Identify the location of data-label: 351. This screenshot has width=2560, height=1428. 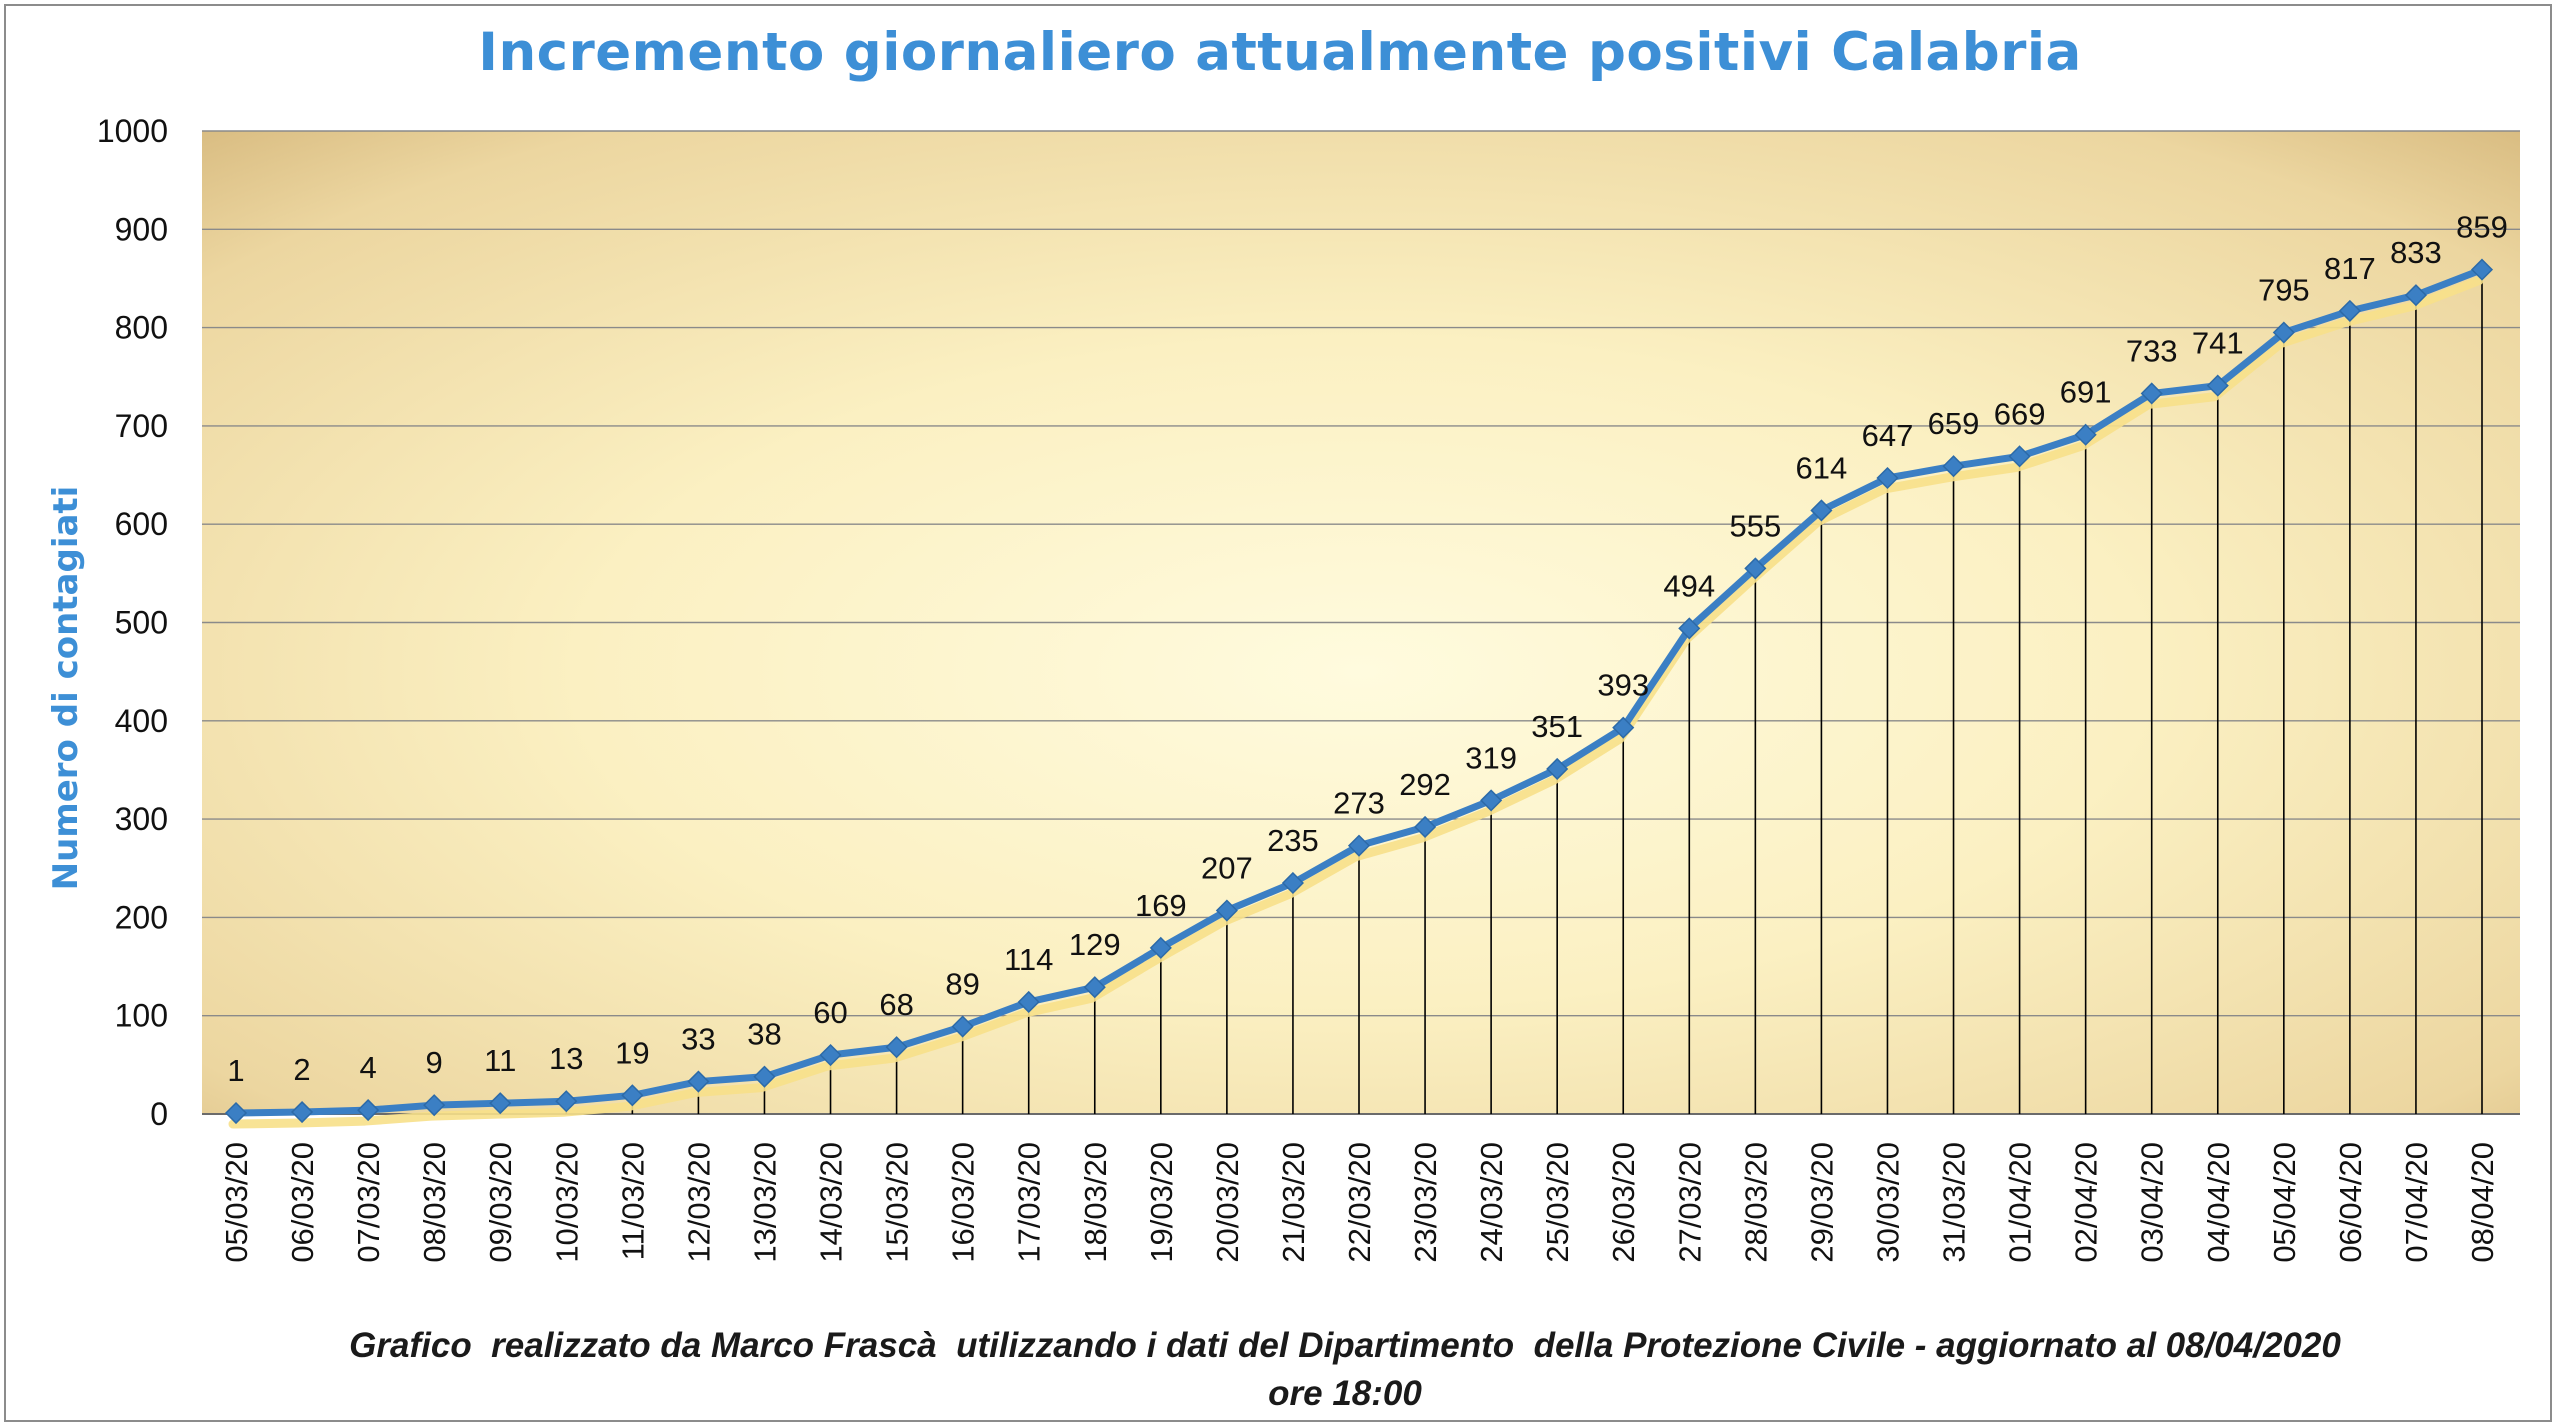
(1557, 726).